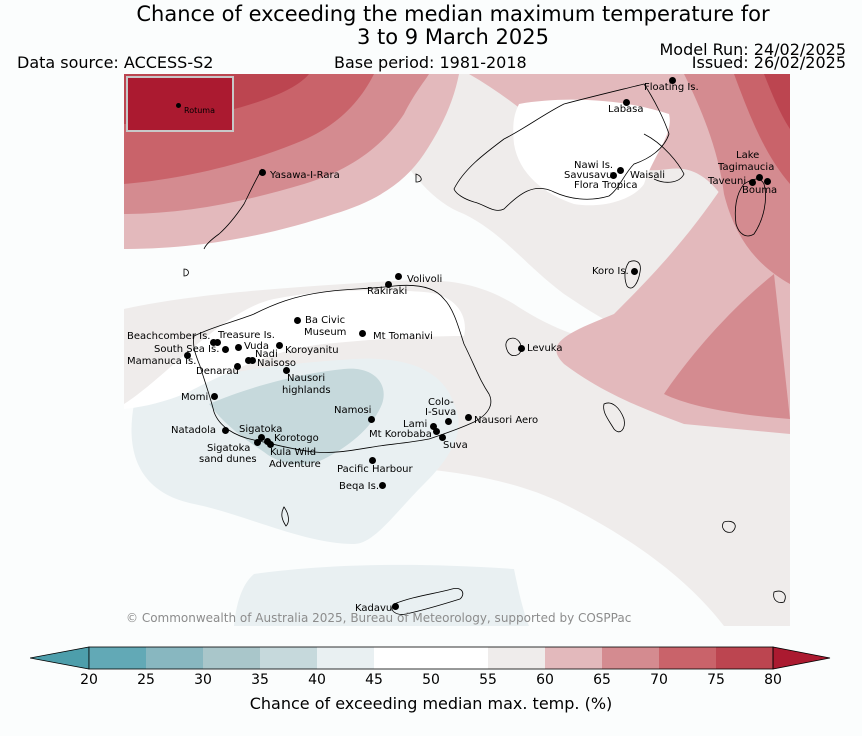 This screenshot has height=736, width=862. I want to click on place-marker-ba-civic, so click(297, 320).